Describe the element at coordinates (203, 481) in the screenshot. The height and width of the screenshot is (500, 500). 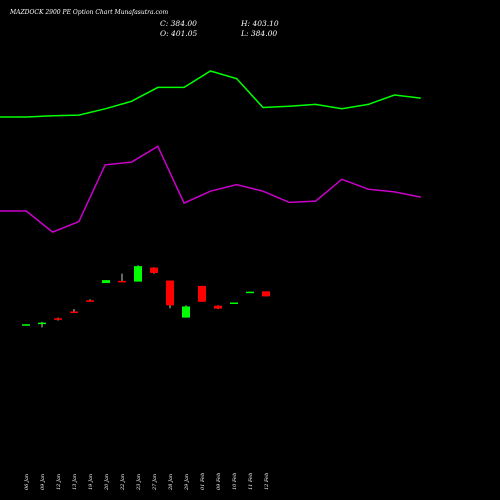
I see `x-tick-label: 01 Feb` at that location.